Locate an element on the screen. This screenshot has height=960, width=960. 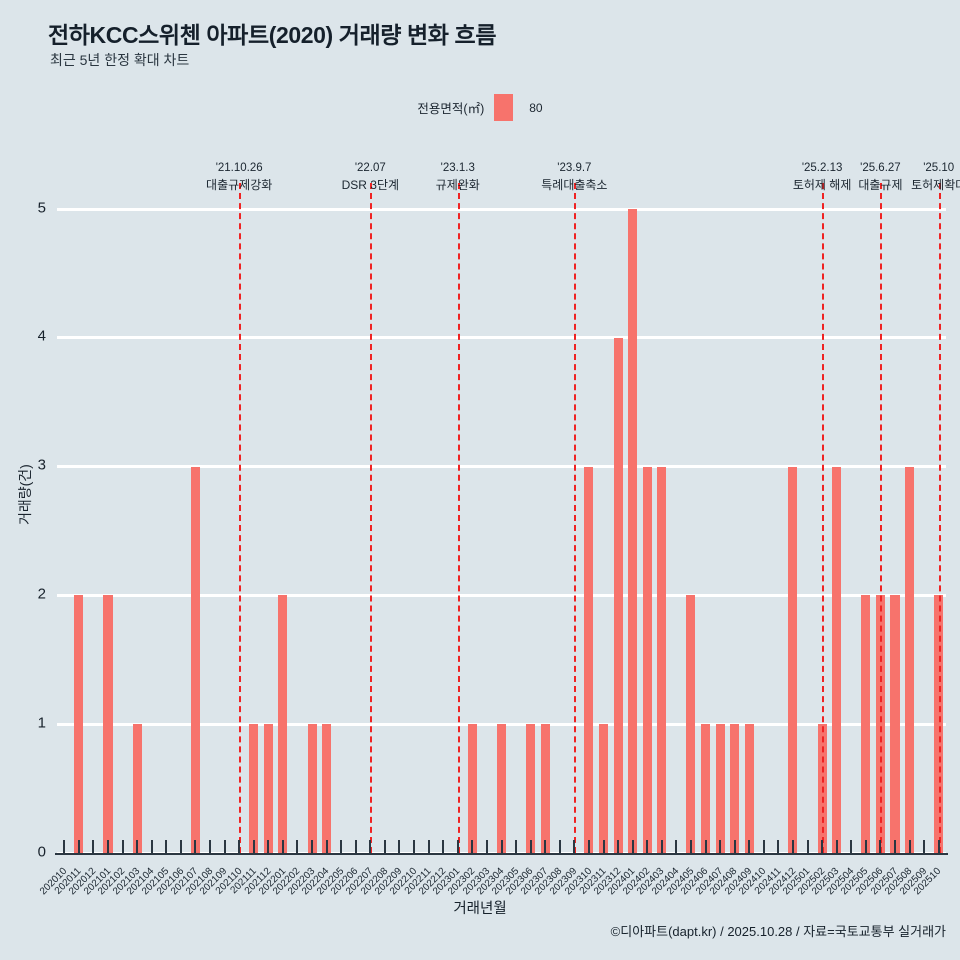
x-axis-label: 거래년월 is located at coordinates (480, 909).